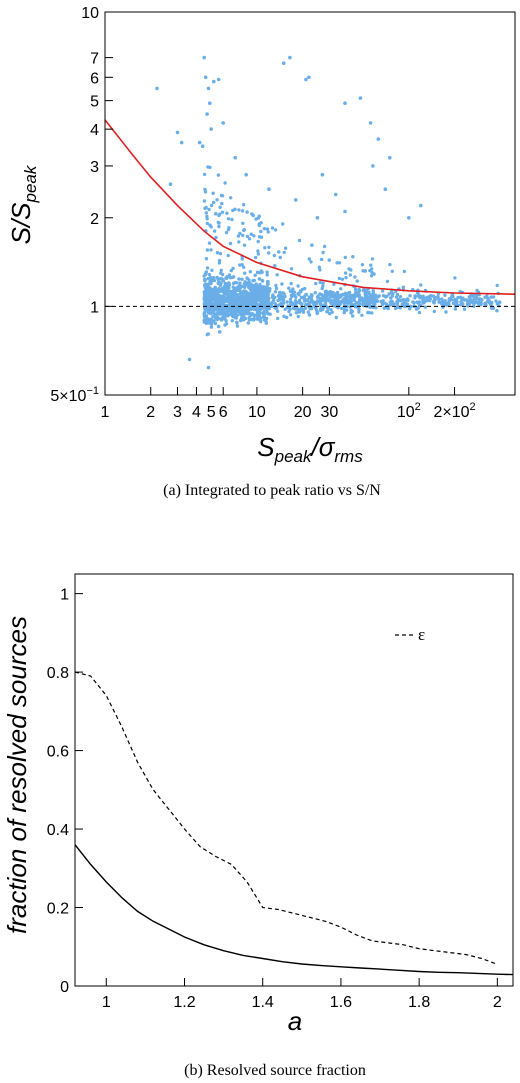  What do you see at coordinates (257, 412) in the screenshot?
I see `x-tick-label: 10` at bounding box center [257, 412].